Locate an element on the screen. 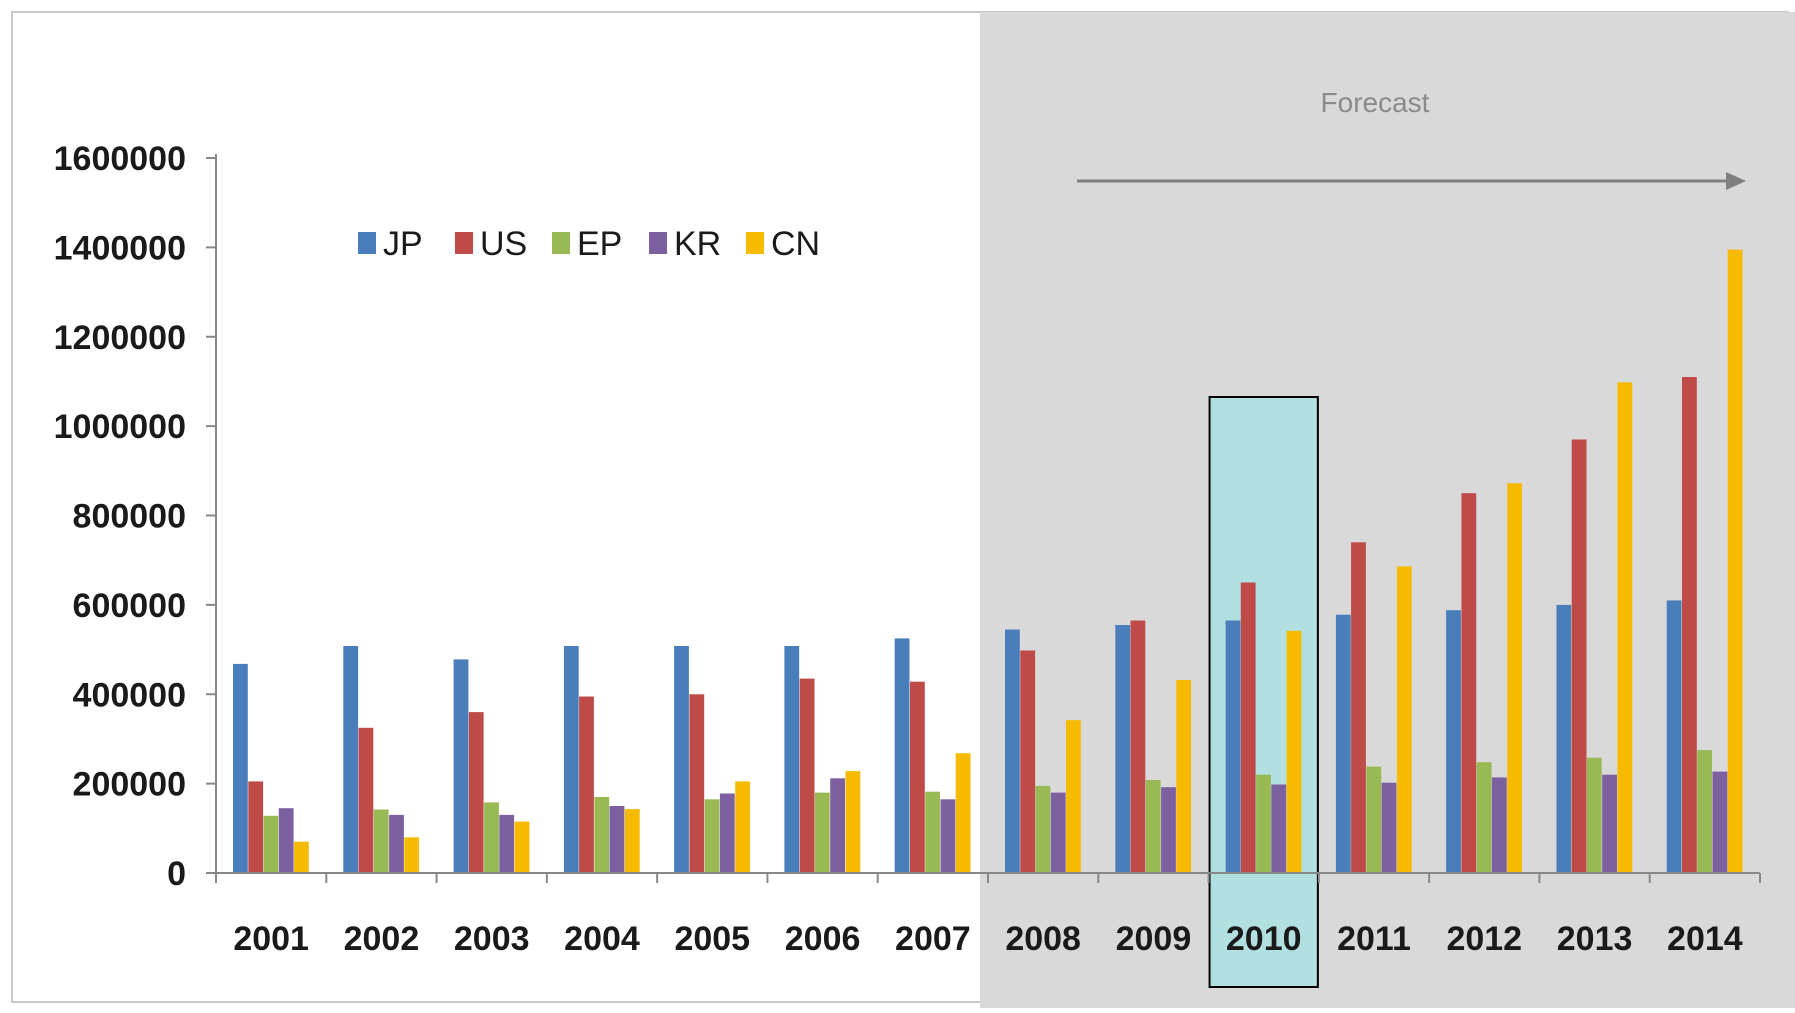 The image size is (1795, 1013). bar-kr-2014 is located at coordinates (1720, 822).